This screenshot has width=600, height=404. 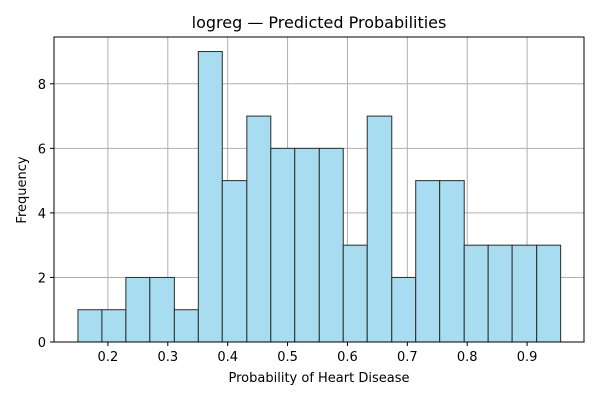 I want to click on x-tick-label: 0.2, so click(x=108, y=357).